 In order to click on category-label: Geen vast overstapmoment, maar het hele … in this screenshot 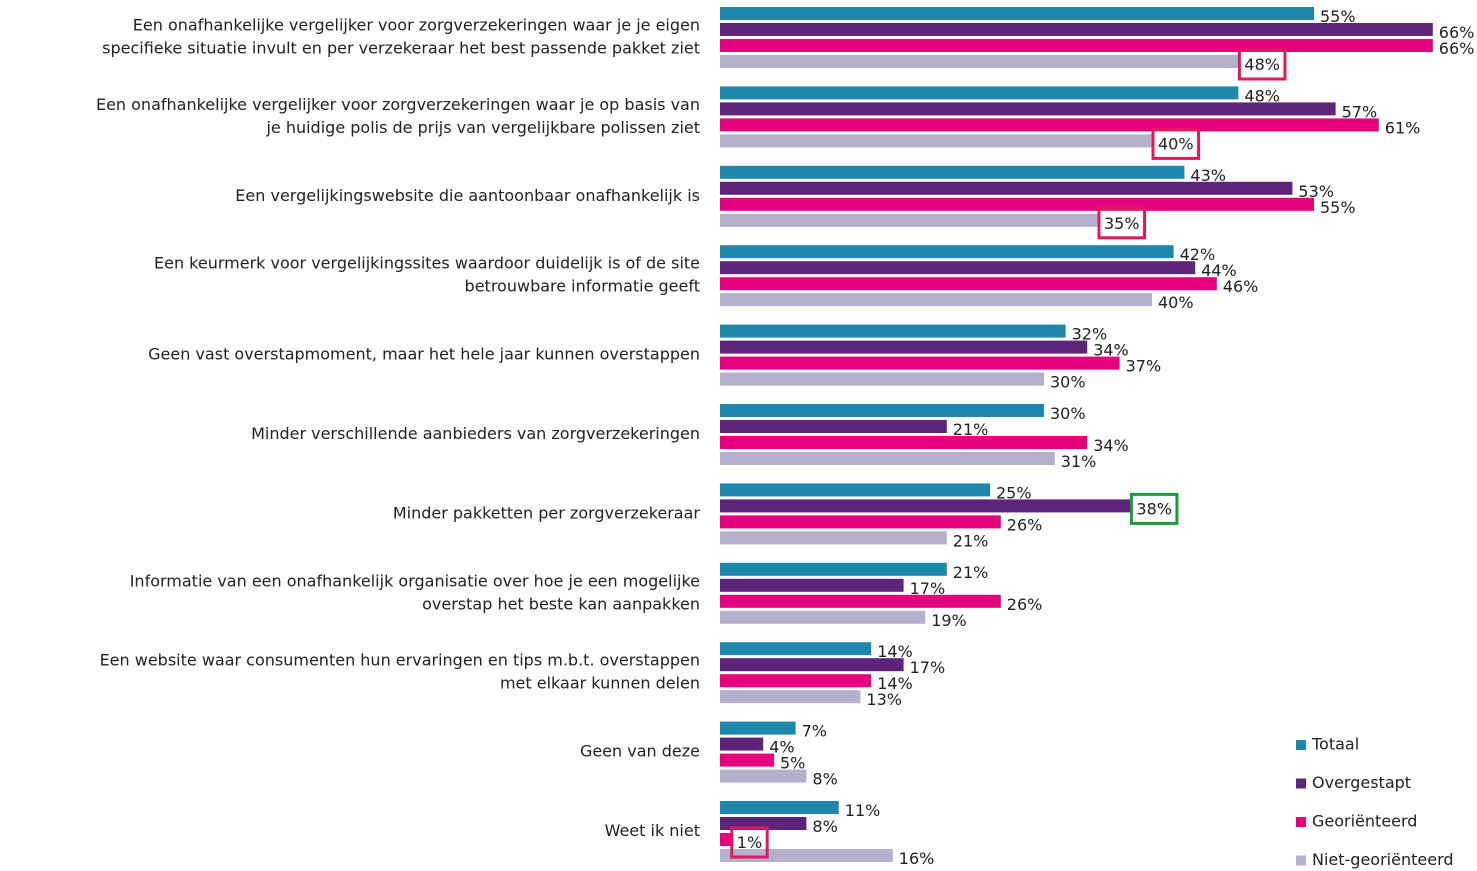, I will do `click(424, 354)`.